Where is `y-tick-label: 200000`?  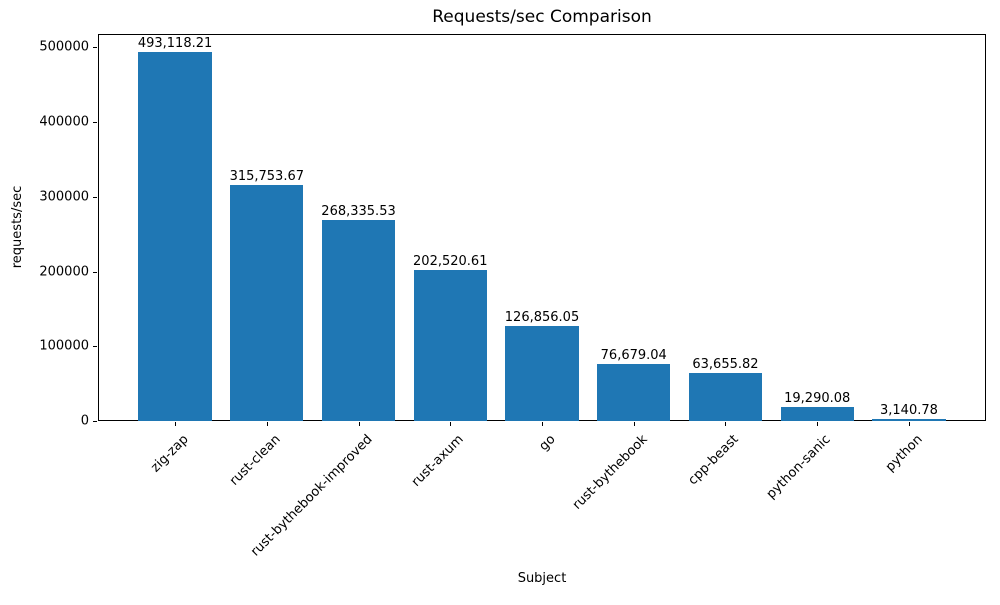
y-tick-label: 200000 is located at coordinates (64, 271).